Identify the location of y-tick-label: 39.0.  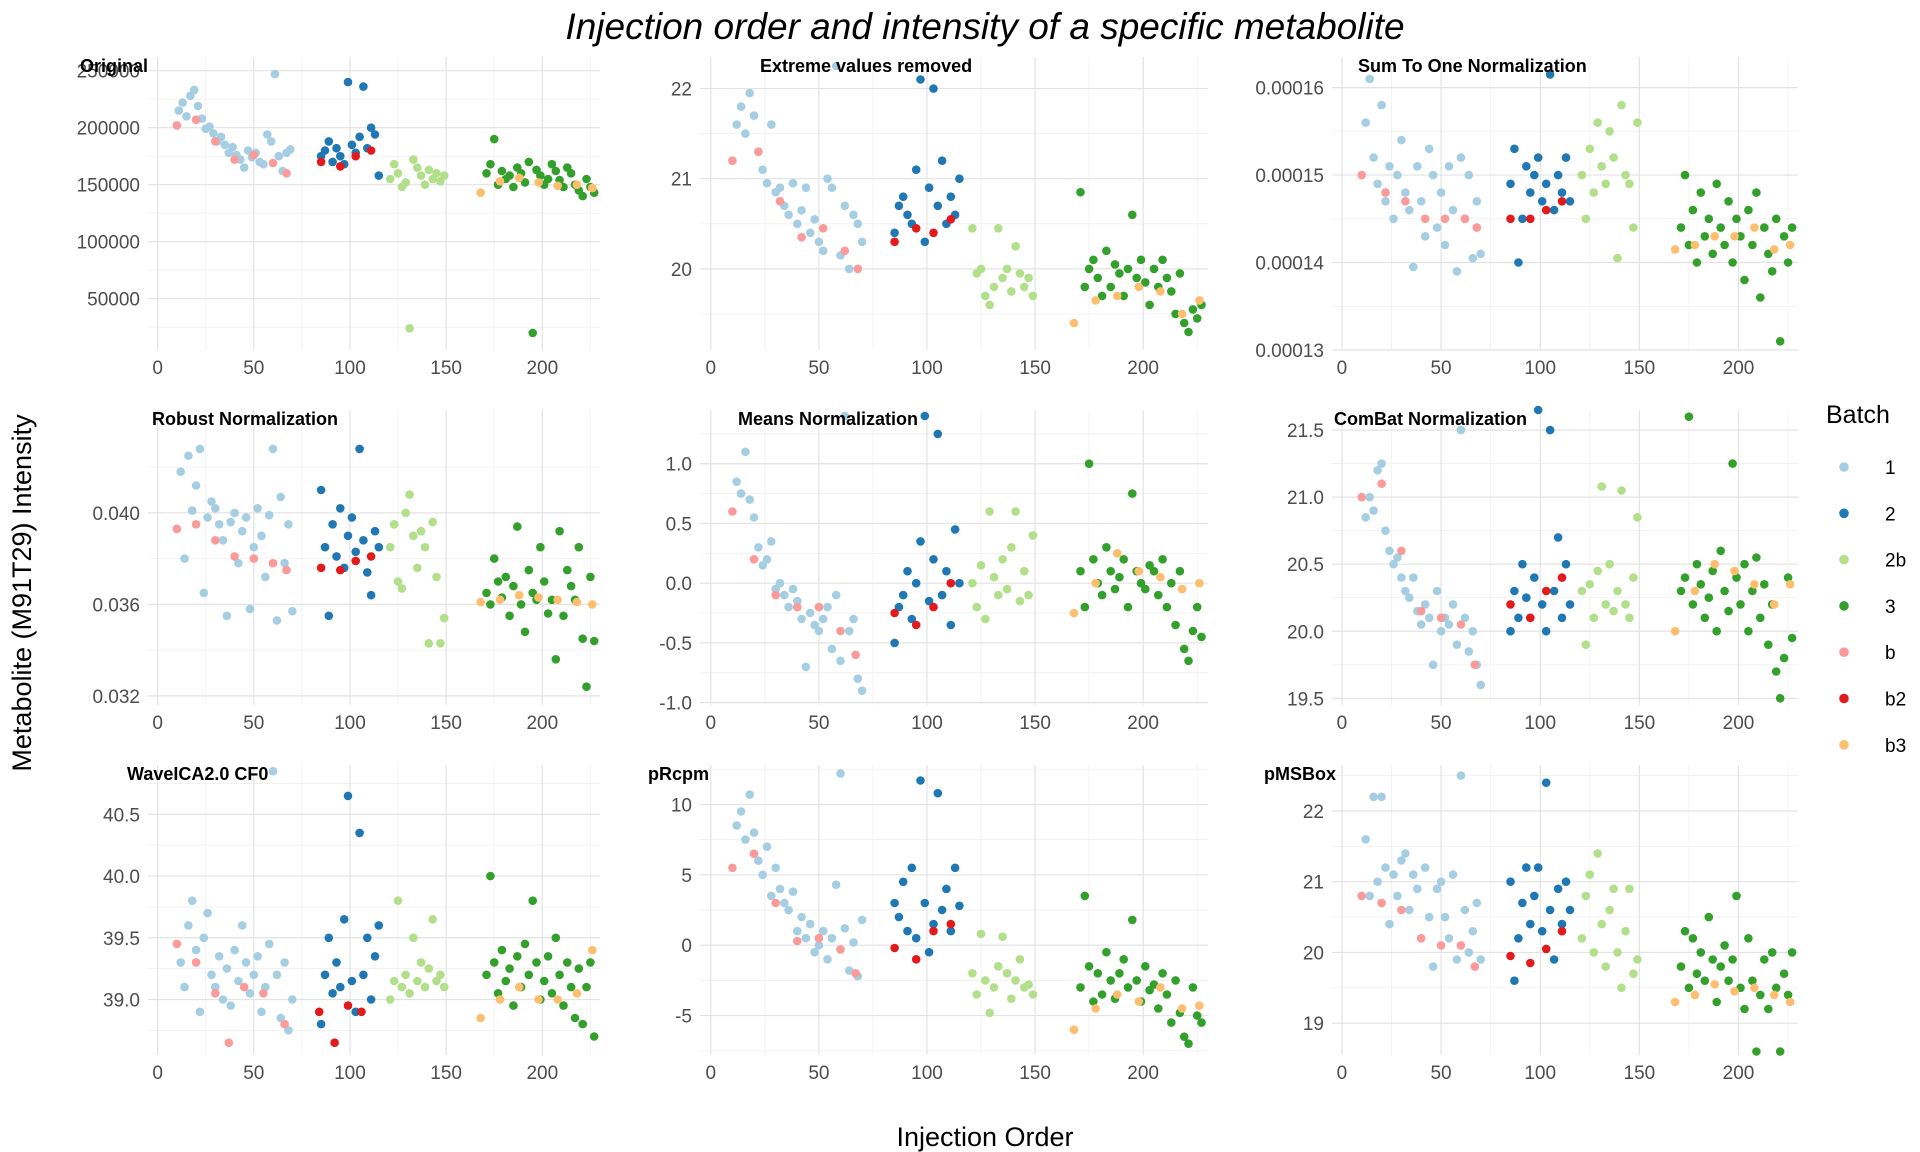
(121, 1000).